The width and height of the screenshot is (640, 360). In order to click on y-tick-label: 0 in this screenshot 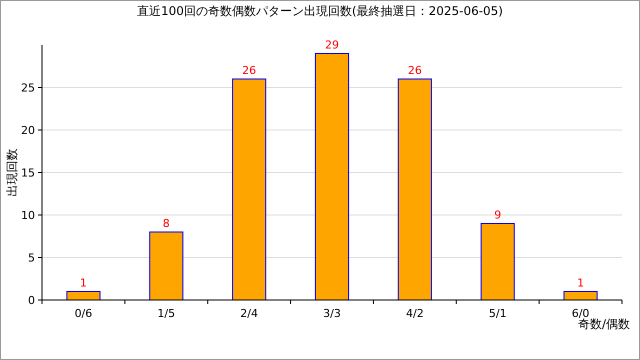, I will do `click(31, 300)`.